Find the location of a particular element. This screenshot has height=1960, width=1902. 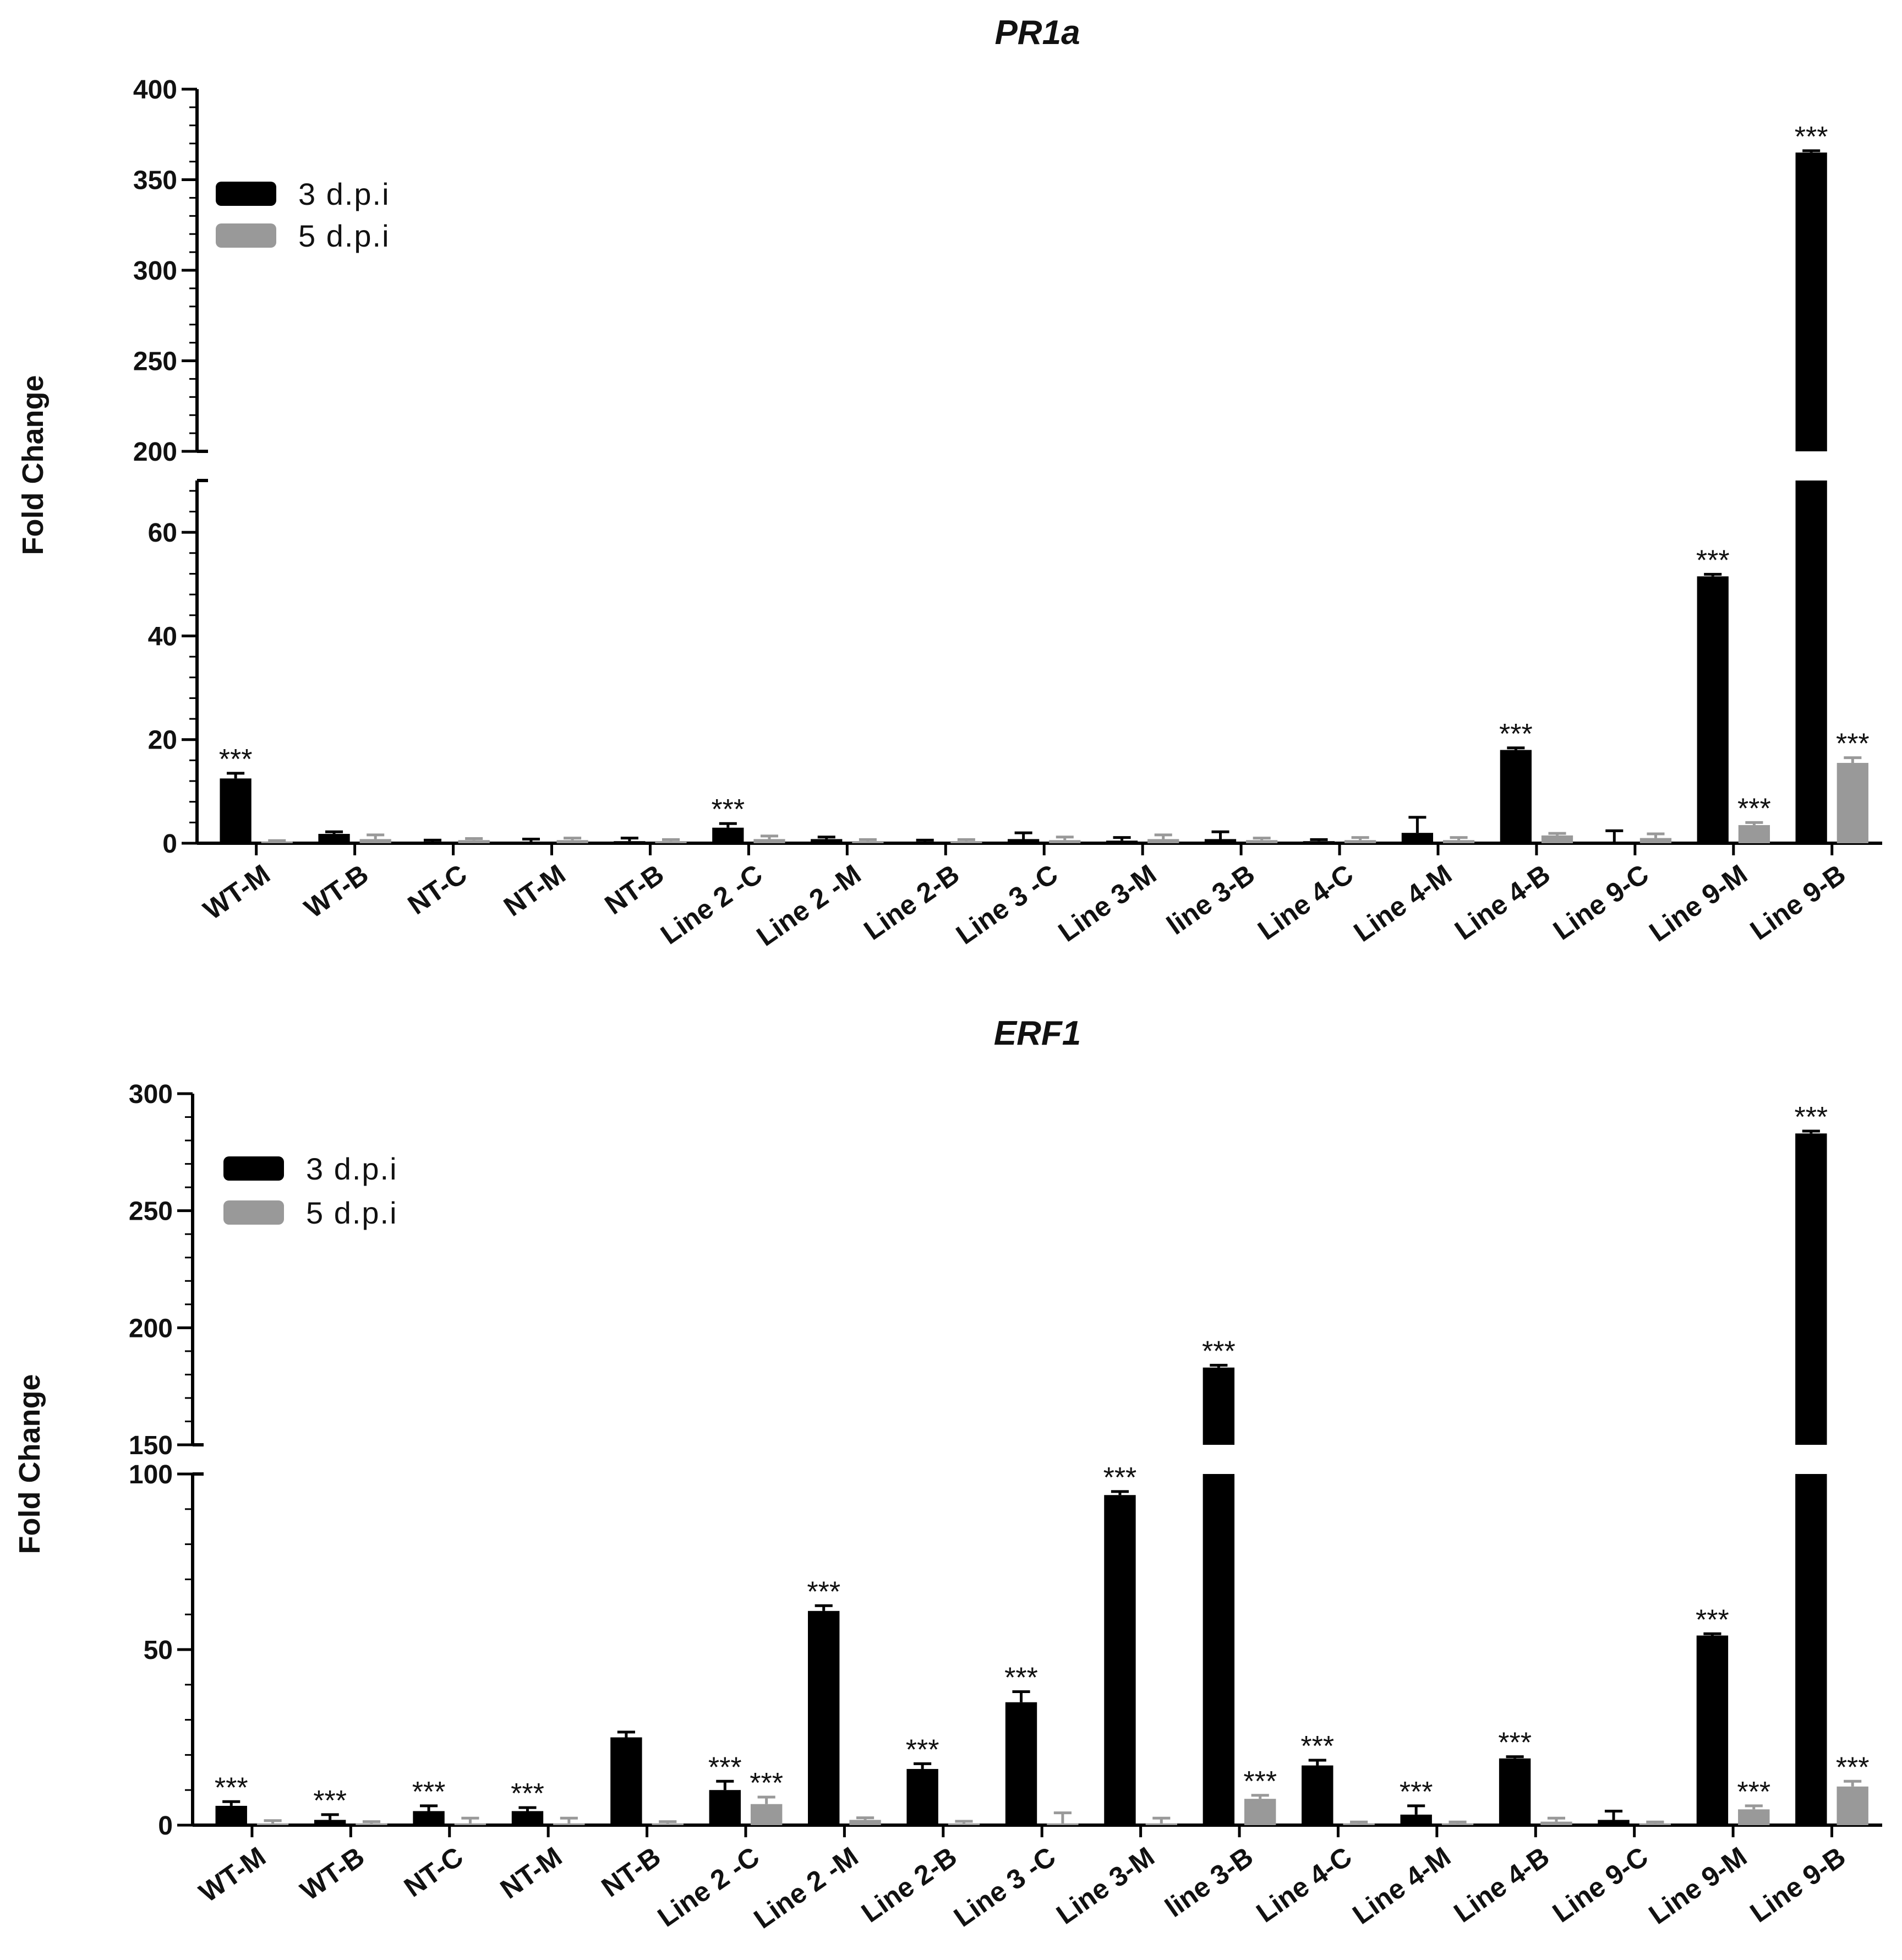

legend-label: 3 d.p.i is located at coordinates (352, 1169).